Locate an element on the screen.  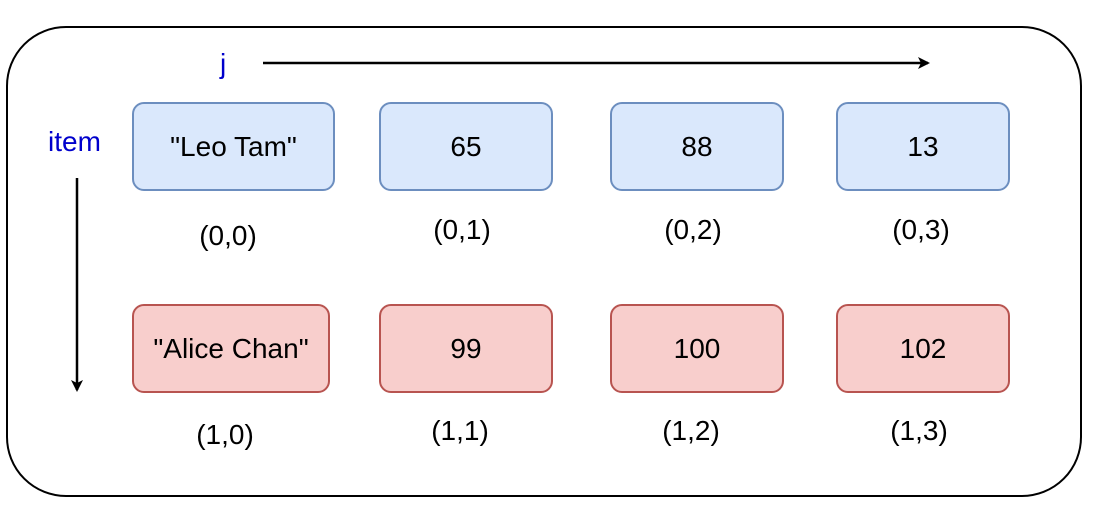
coord-0-0: (0,0) is located at coordinates (228, 235).